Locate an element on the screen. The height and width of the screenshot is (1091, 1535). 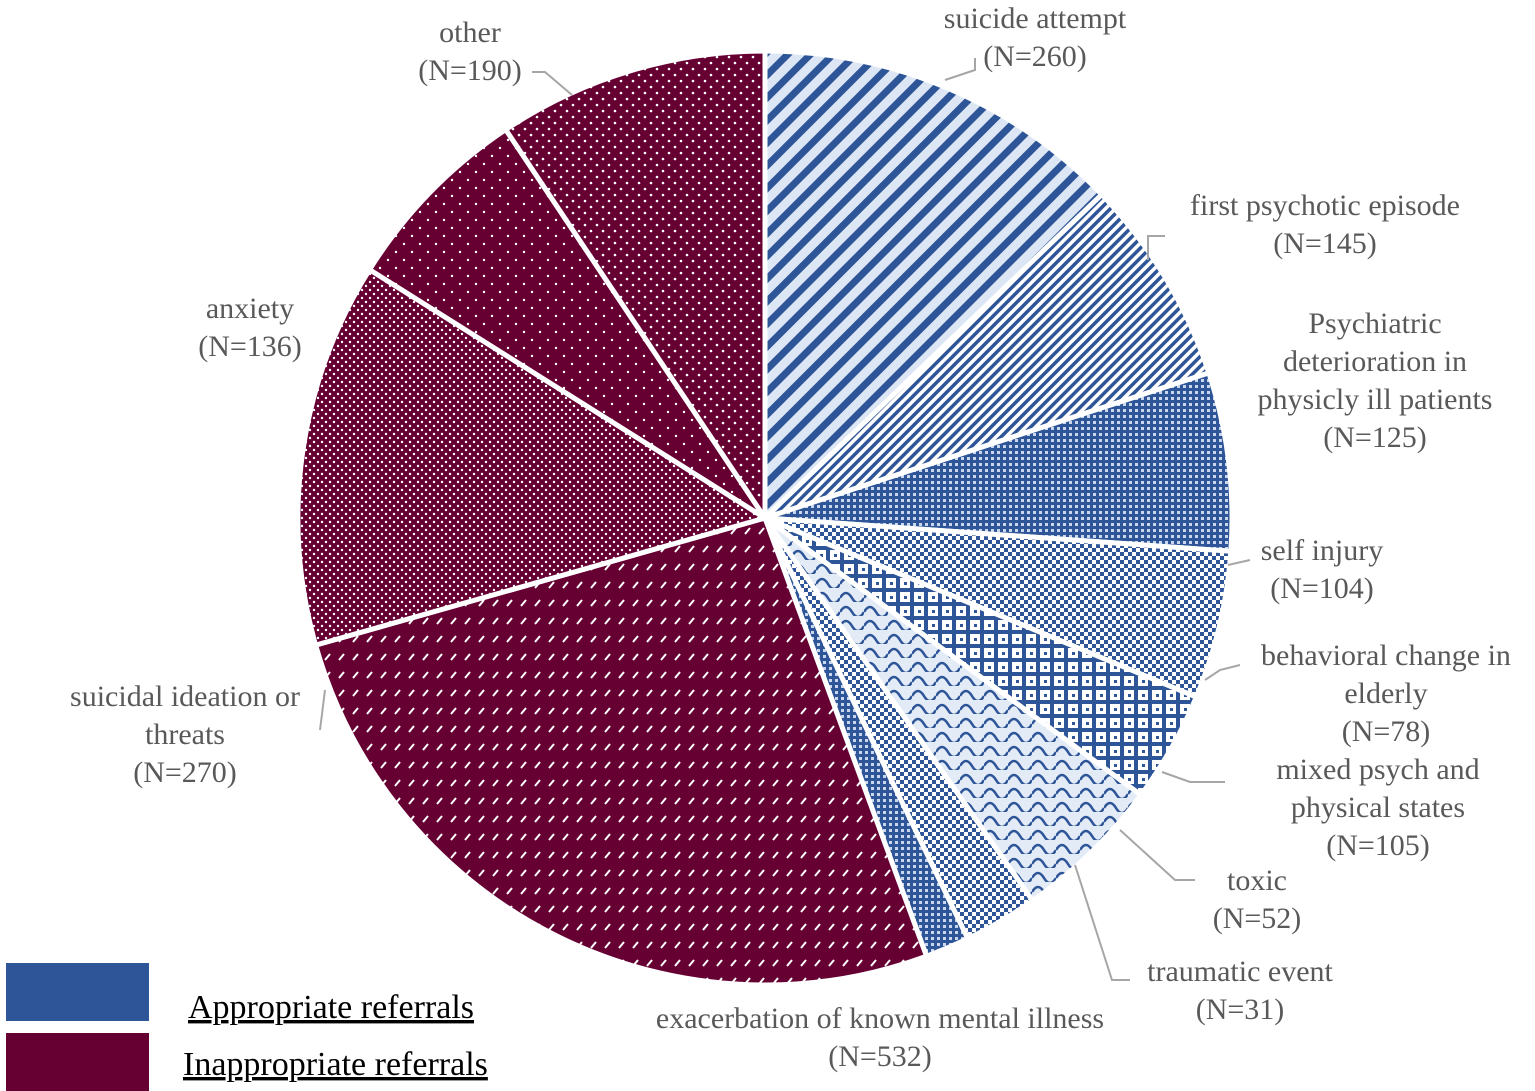
slice-label-line: physicly ill patients is located at coordinates (1375, 399).